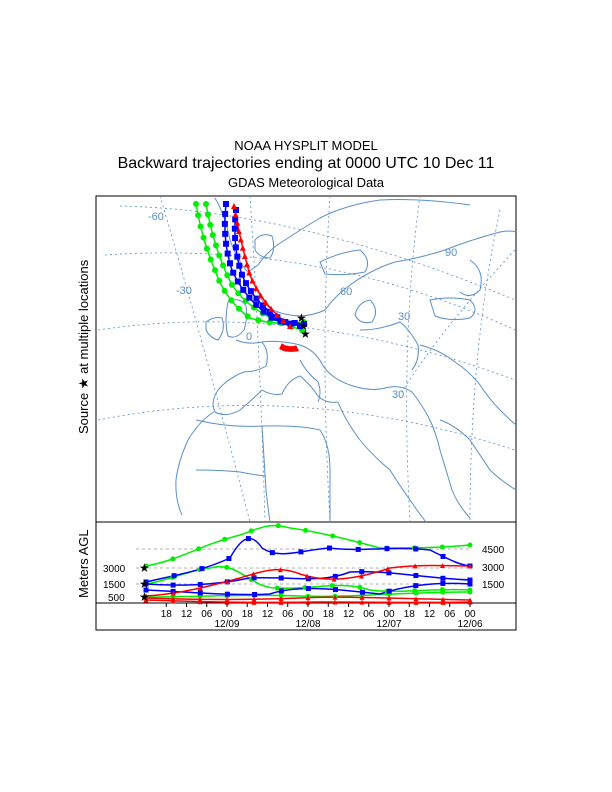 The height and width of the screenshot is (792, 612). Describe the element at coordinates (451, 253) in the screenshot. I see `grid-label-lon-90: 90` at that location.